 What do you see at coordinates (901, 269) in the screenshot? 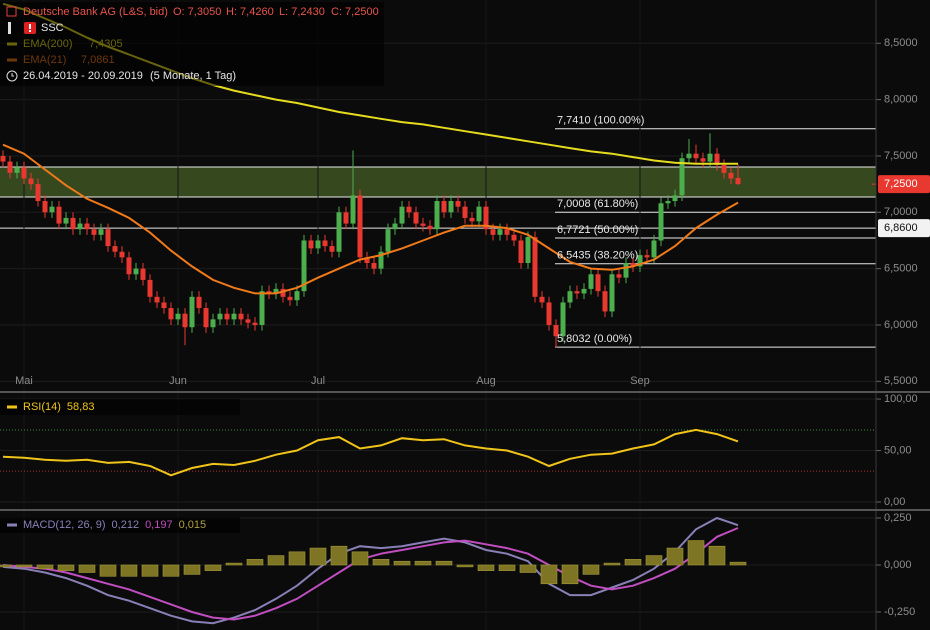
I see `y-tick-label: 6,5000` at bounding box center [901, 269].